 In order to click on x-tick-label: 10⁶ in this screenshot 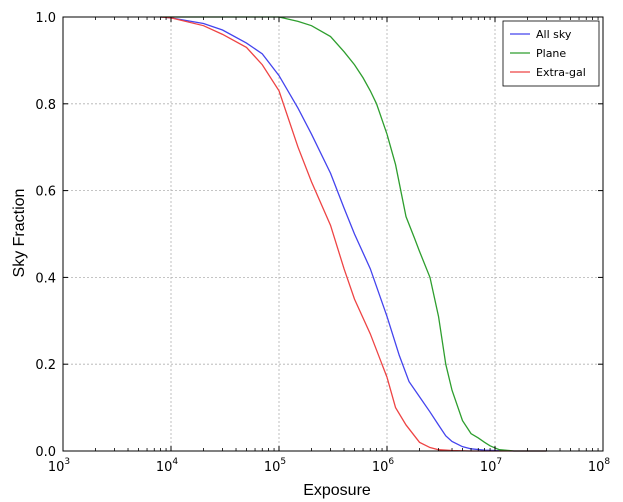, I will do `click(383, 466)`.